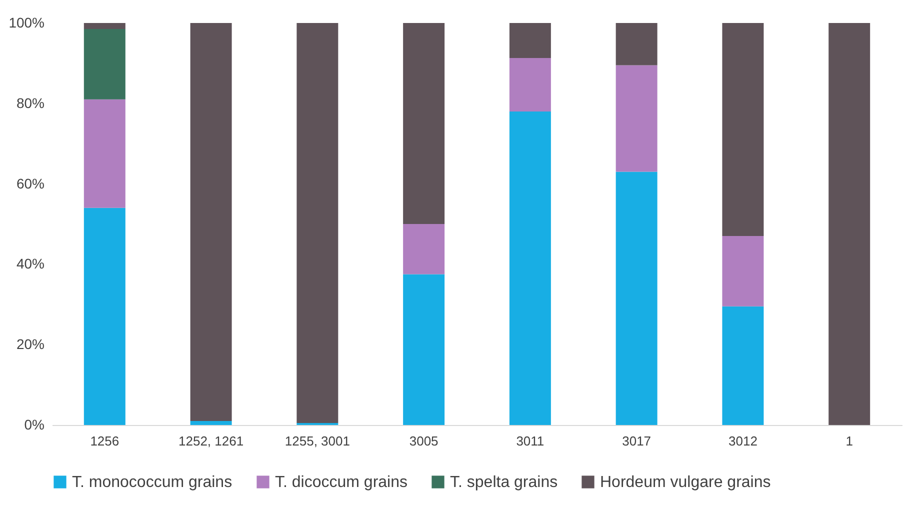  Describe the element at coordinates (423, 441) in the screenshot. I see `x-tick-label: 3005` at that location.